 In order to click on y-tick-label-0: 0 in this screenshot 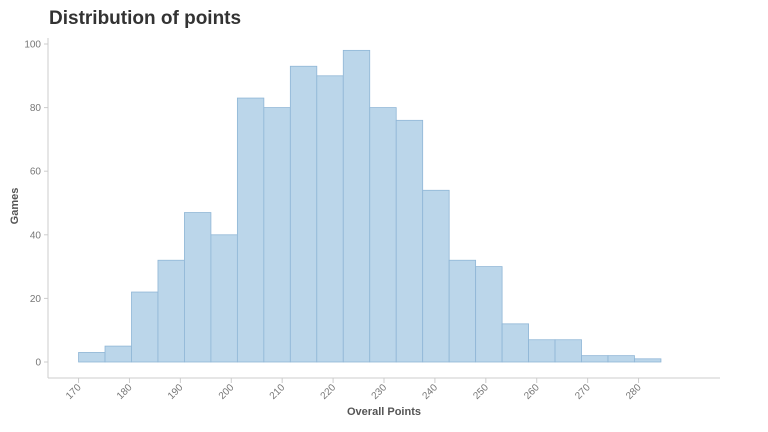, I will do `click(38, 363)`.